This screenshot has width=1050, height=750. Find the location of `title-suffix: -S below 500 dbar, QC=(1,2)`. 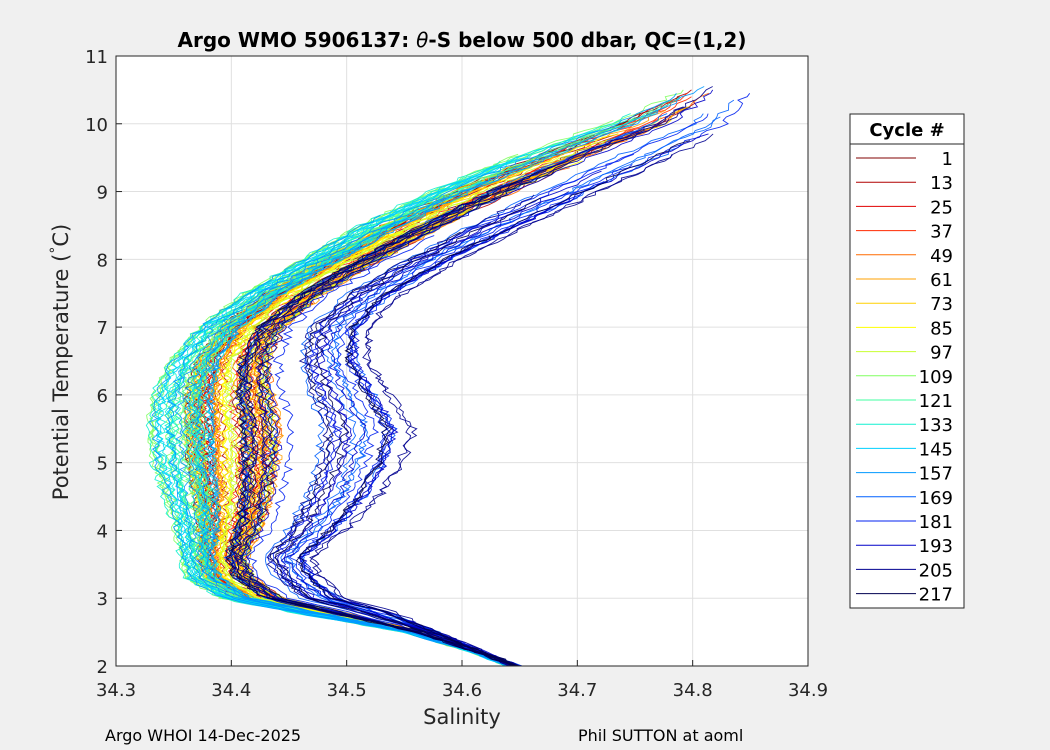

title-suffix: -S below 500 dbar, QC=(1,2) is located at coordinates (587, 40).